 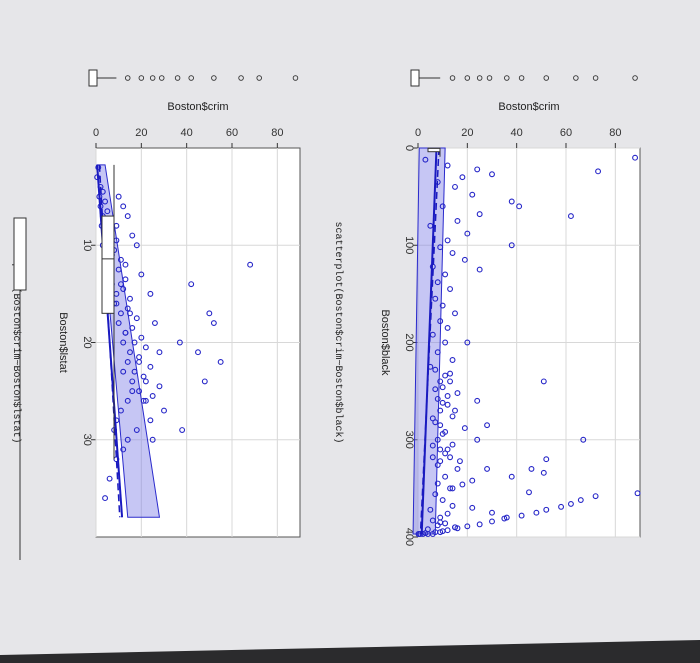 What do you see at coordinates (429, 341) in the screenshot?
I see `smoother-line` at bounding box center [429, 341].